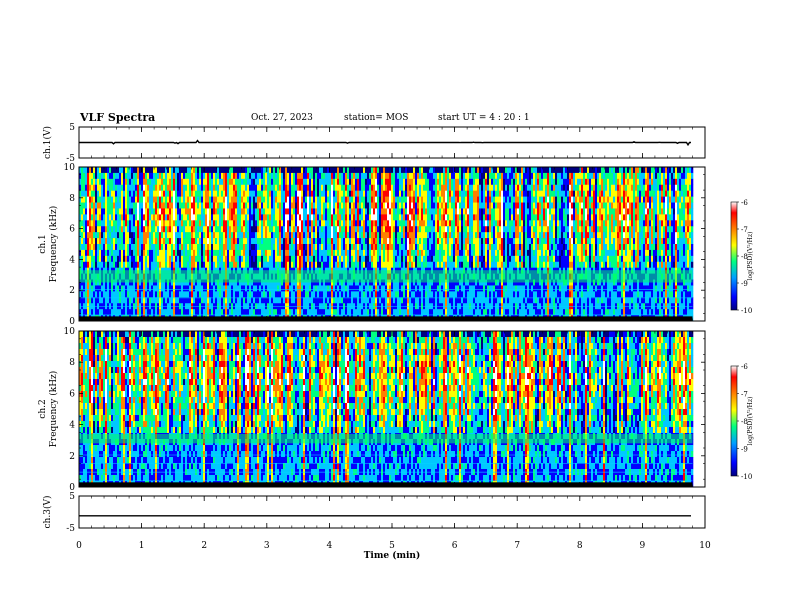 The width and height of the screenshot is (792, 612). I want to click on ch1-spectrogram-ytick-label: 6, so click(72, 230).